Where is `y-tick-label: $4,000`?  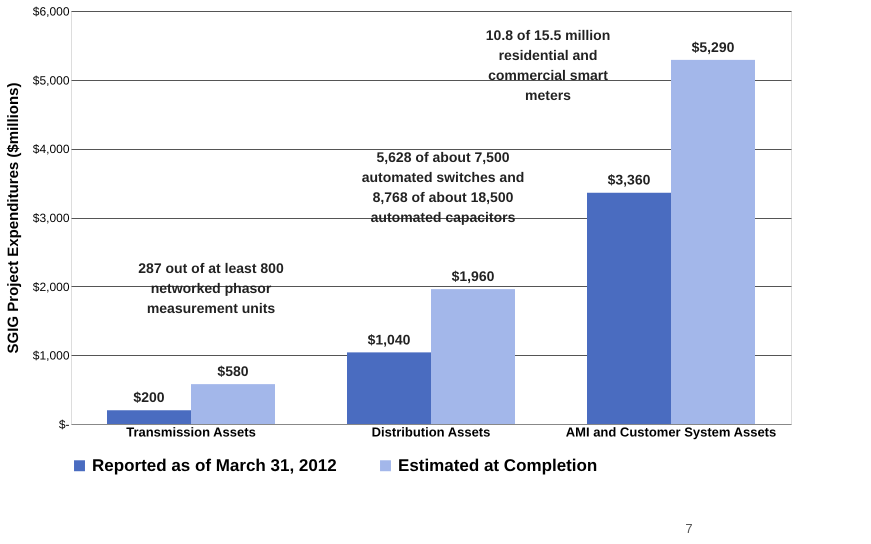 y-tick-label: $4,000 is located at coordinates (51, 149).